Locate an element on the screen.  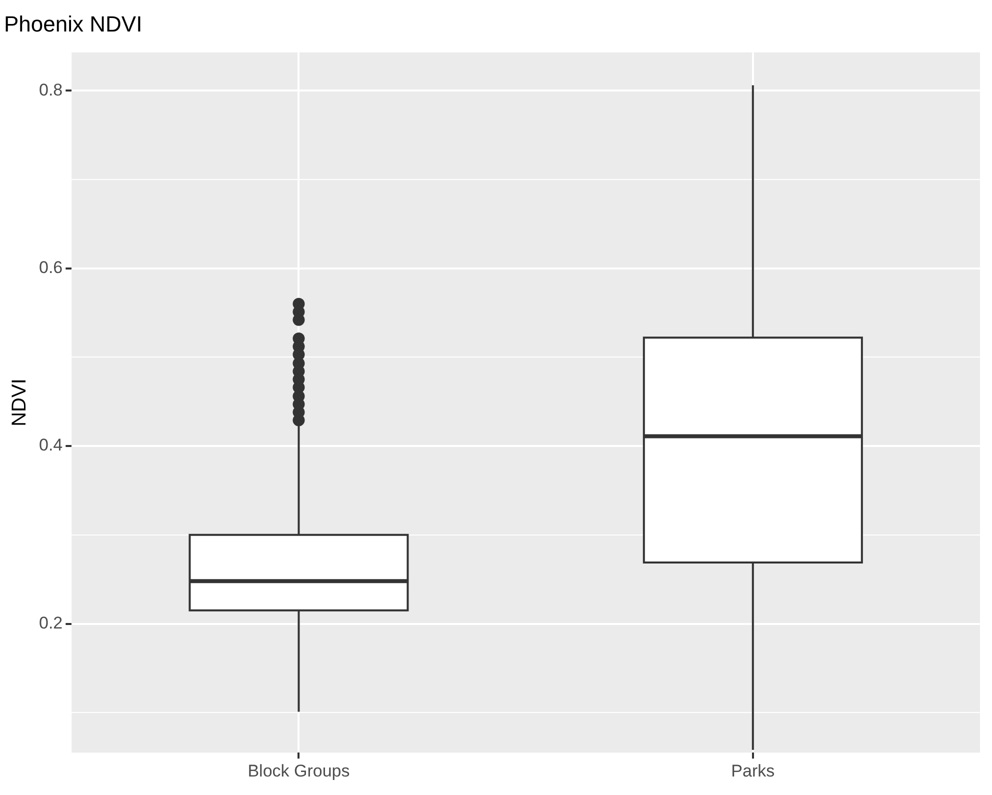
y-tick-label: 0.2 is located at coordinates (50, 622).